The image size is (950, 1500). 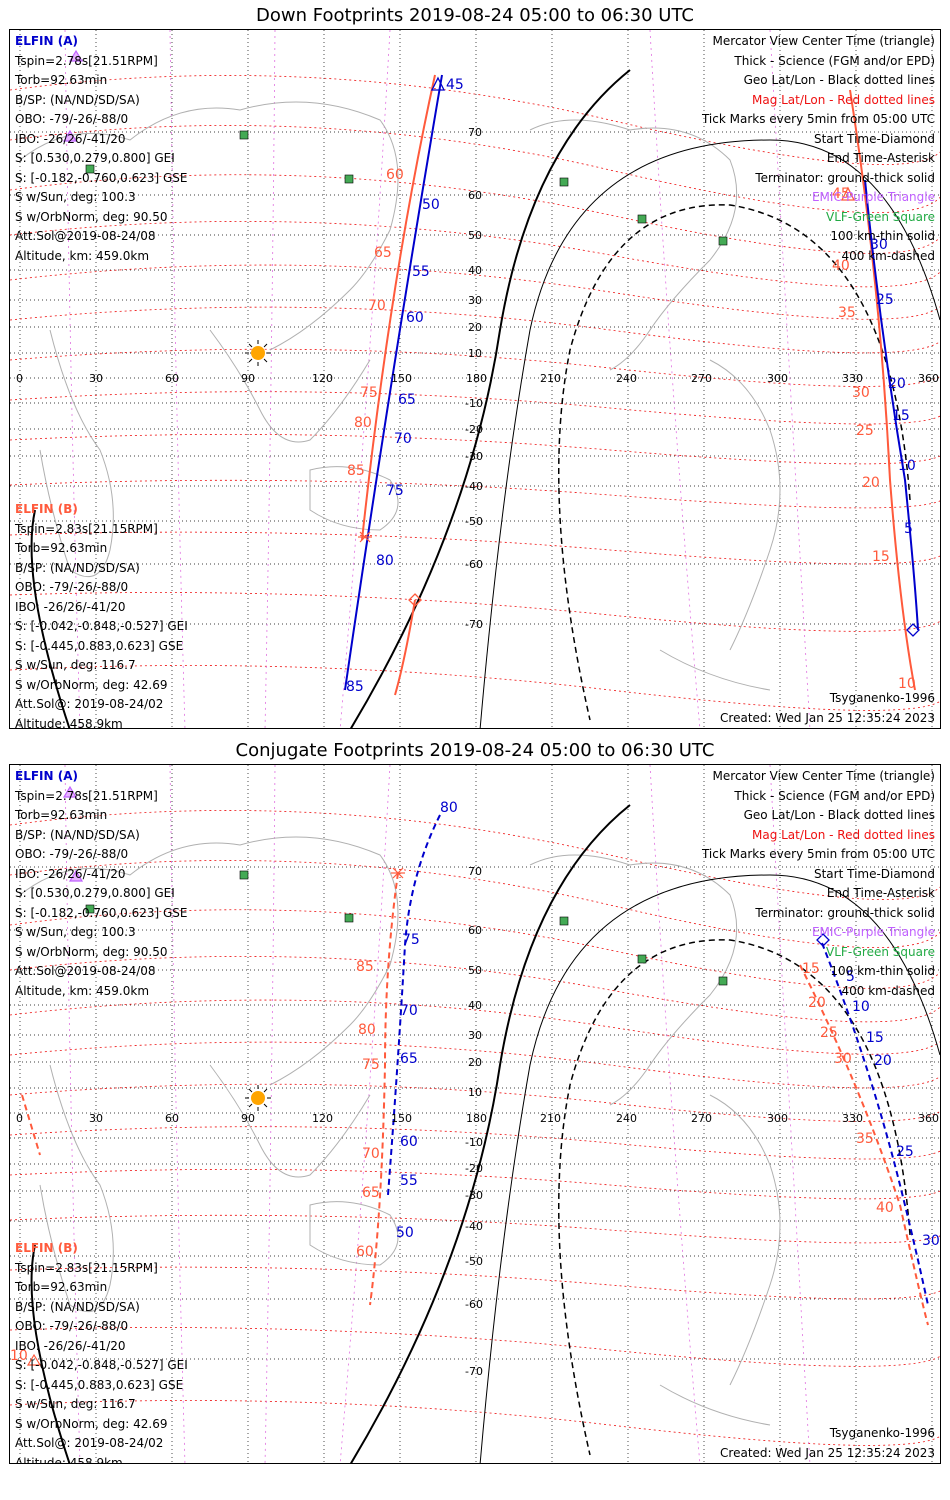 I want to click on lat-label: -40, so click(x=474, y=1226).